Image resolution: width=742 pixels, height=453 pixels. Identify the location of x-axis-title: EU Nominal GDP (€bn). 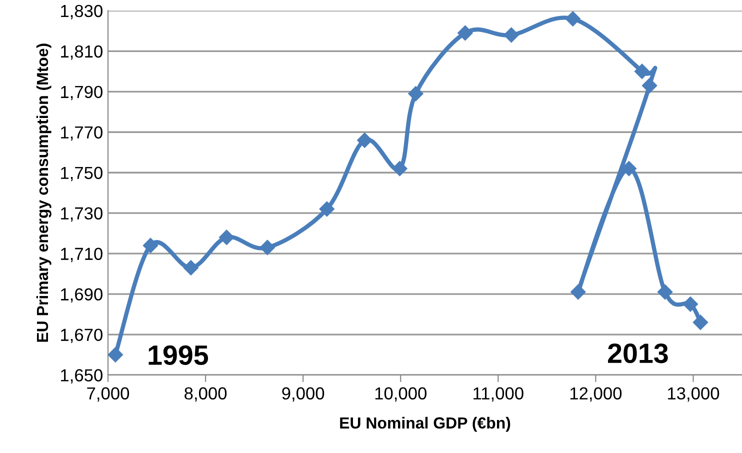
(425, 424).